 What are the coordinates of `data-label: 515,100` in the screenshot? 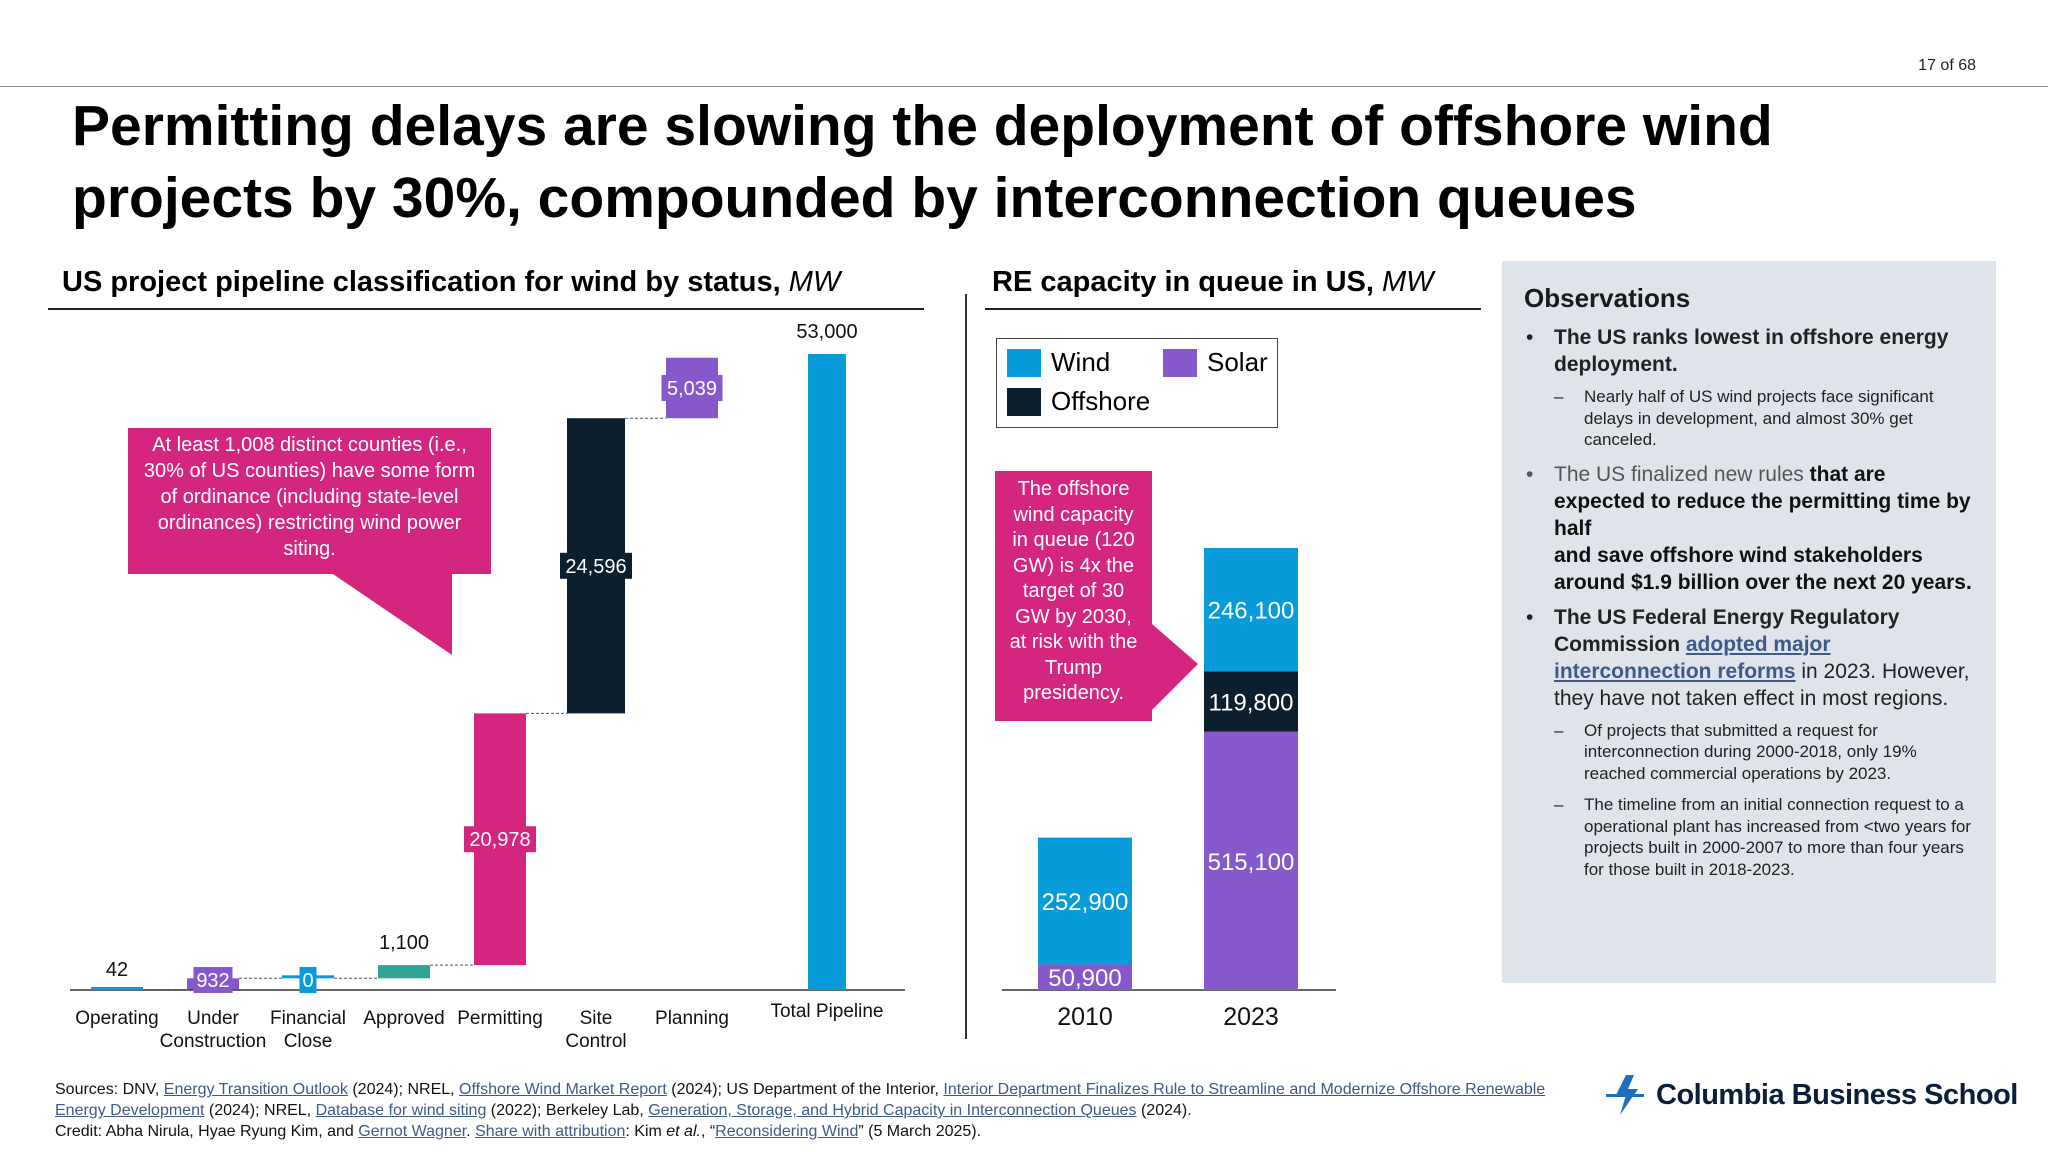 It's located at (1251, 862).